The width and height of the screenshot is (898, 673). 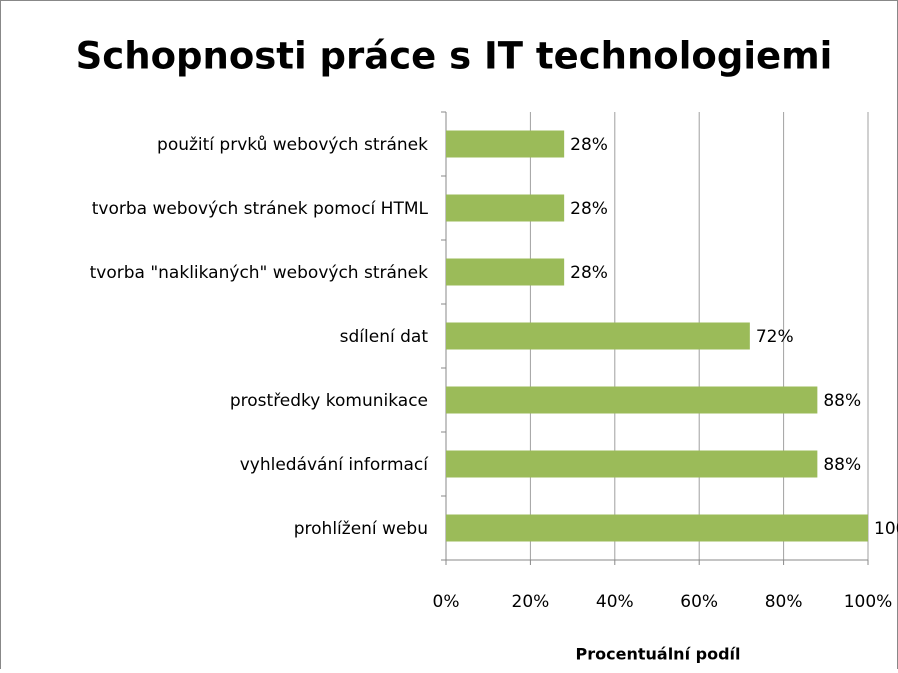 I want to click on y-tick-label: prohlížení webu, so click(x=361, y=529).